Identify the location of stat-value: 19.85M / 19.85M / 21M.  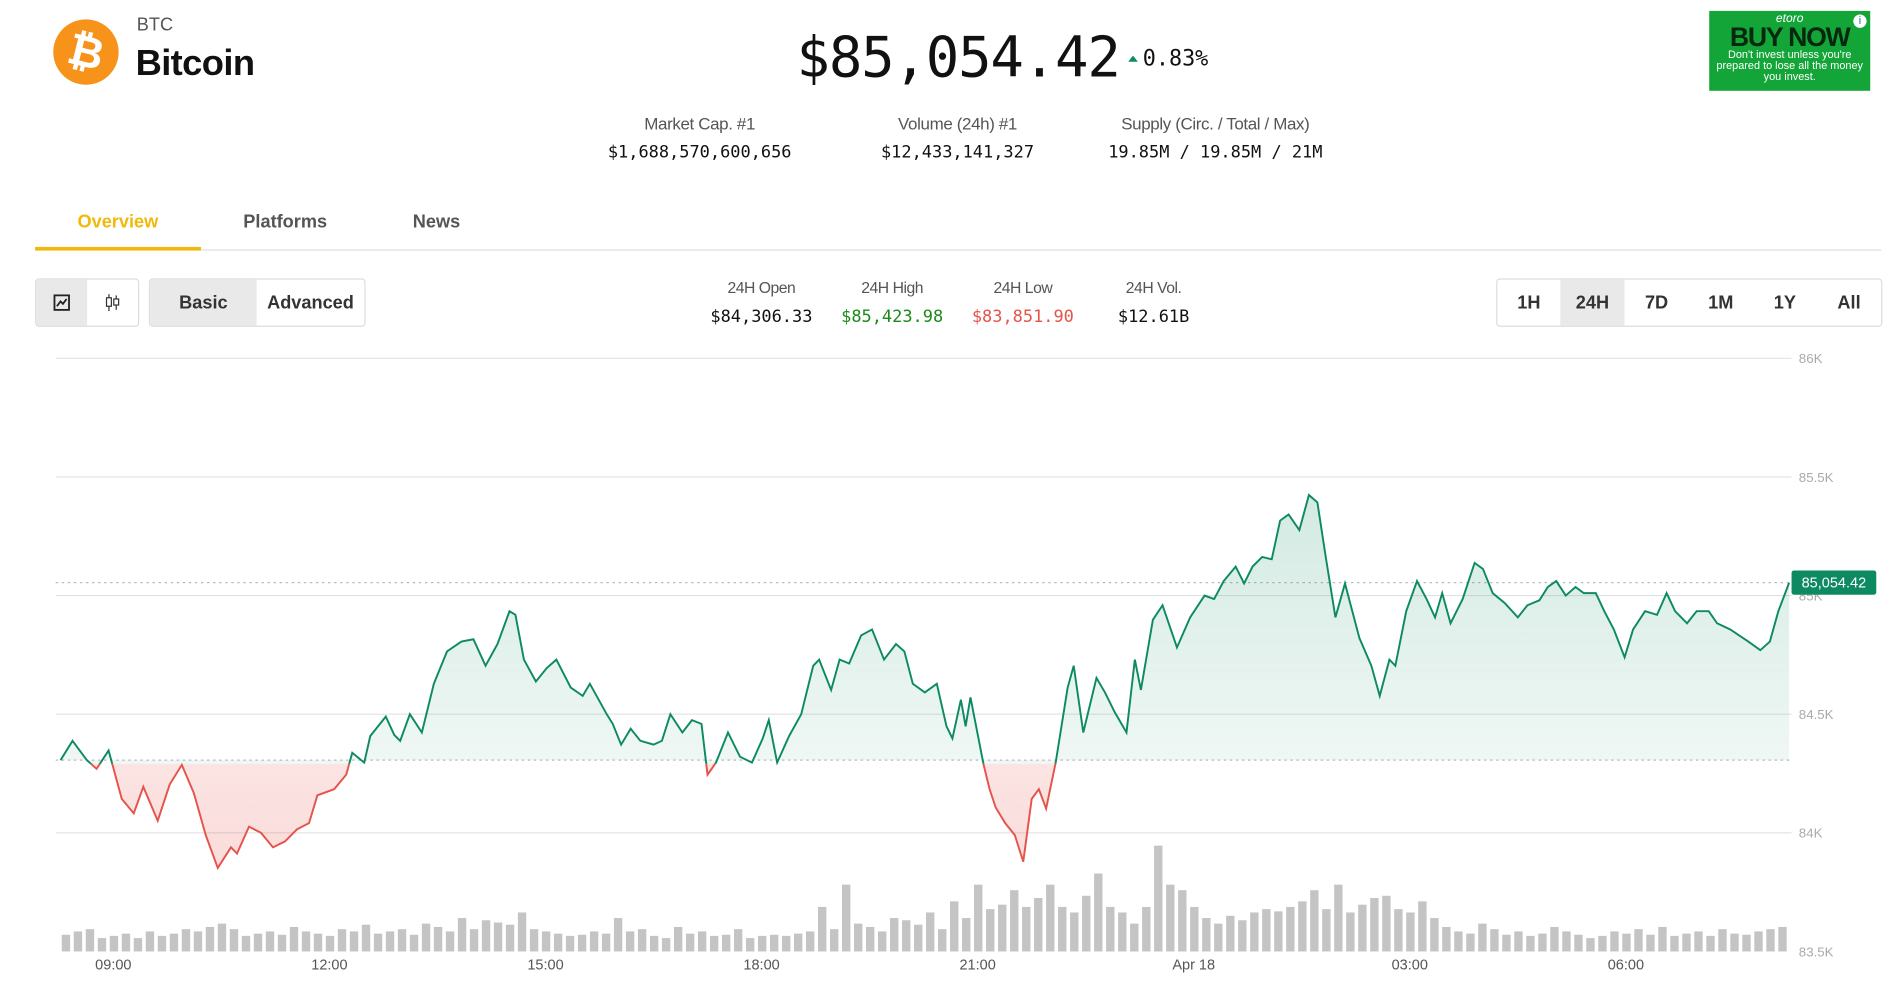
(1215, 152).